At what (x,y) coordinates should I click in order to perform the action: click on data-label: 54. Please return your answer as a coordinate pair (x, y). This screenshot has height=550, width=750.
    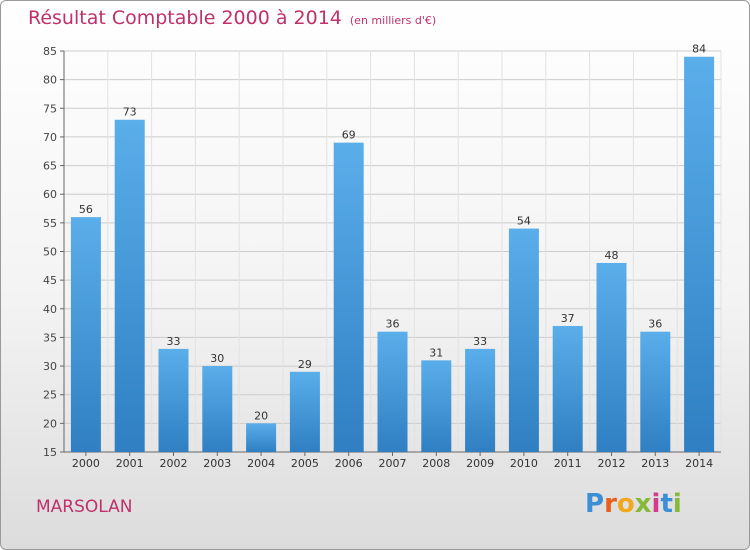
    Looking at the image, I should click on (524, 221).